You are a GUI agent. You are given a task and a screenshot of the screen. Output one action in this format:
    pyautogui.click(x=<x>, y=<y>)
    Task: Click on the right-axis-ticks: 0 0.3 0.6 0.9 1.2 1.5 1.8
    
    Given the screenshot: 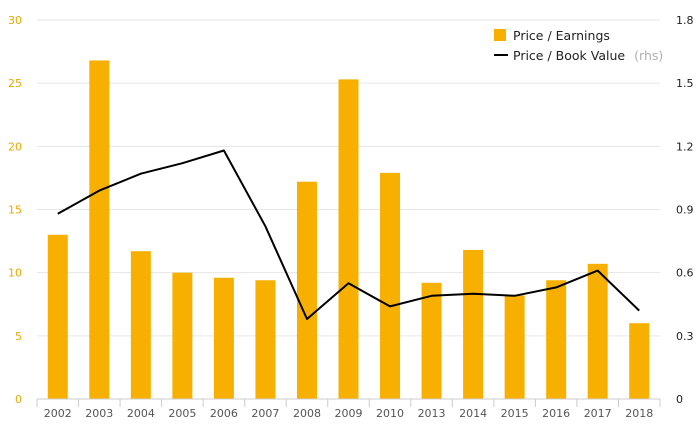 What is the action you would take?
    pyautogui.click(x=685, y=210)
    